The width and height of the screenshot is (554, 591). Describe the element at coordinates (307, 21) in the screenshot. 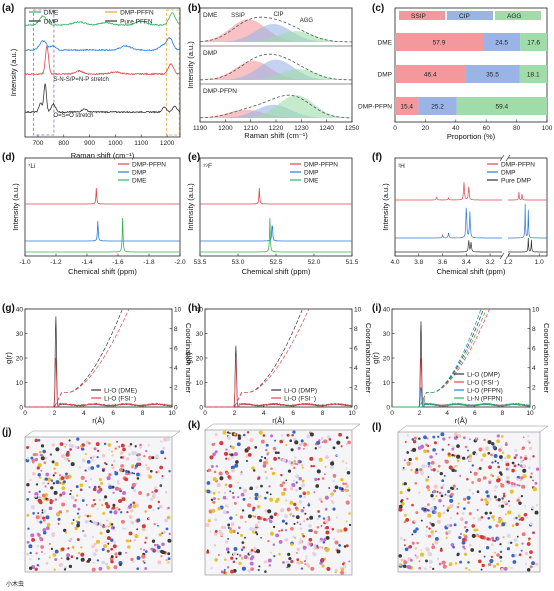

I see `component-label-agg: AGG` at that location.